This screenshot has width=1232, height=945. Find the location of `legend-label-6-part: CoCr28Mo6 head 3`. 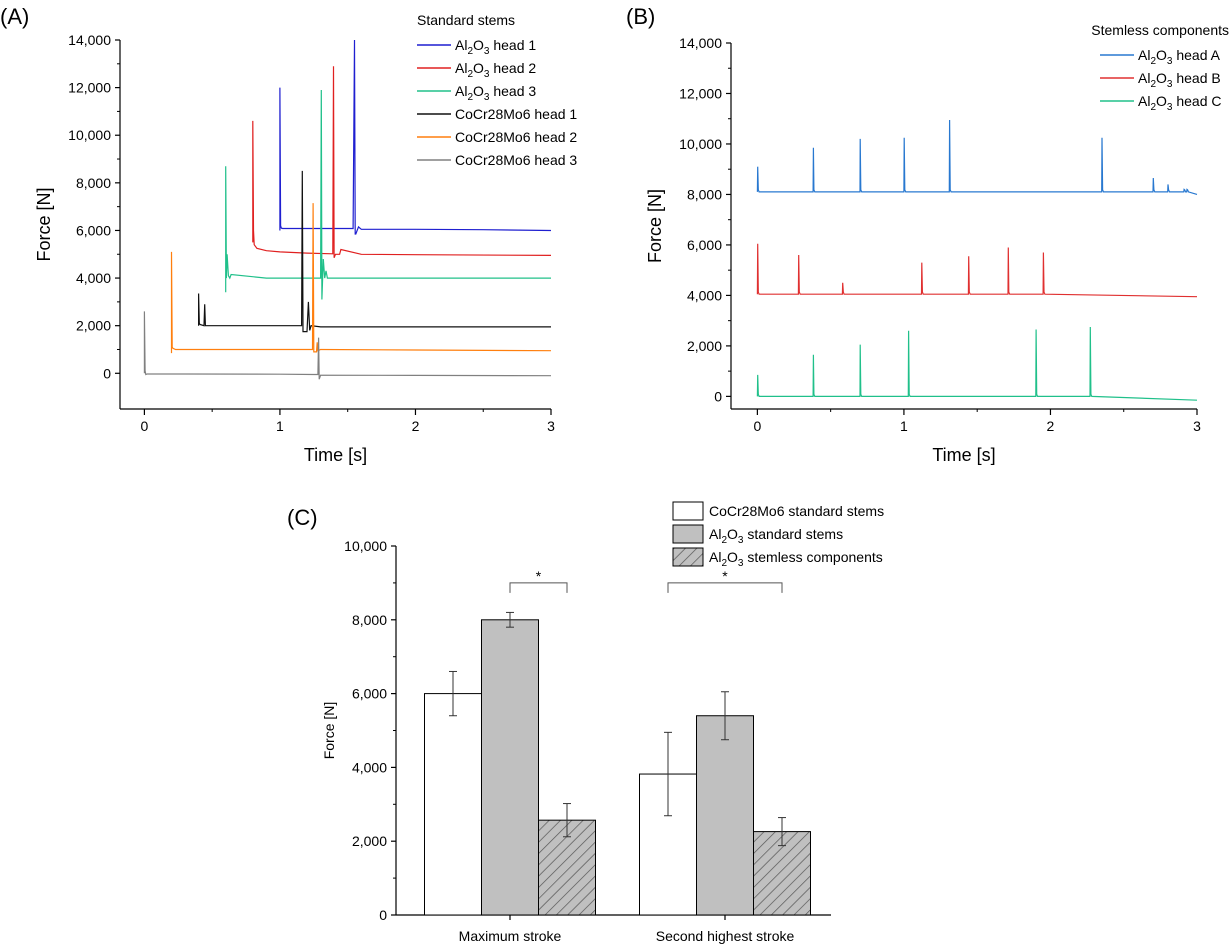

legend-label-6-part: CoCr28Mo6 head 3 is located at coordinates (516, 160).